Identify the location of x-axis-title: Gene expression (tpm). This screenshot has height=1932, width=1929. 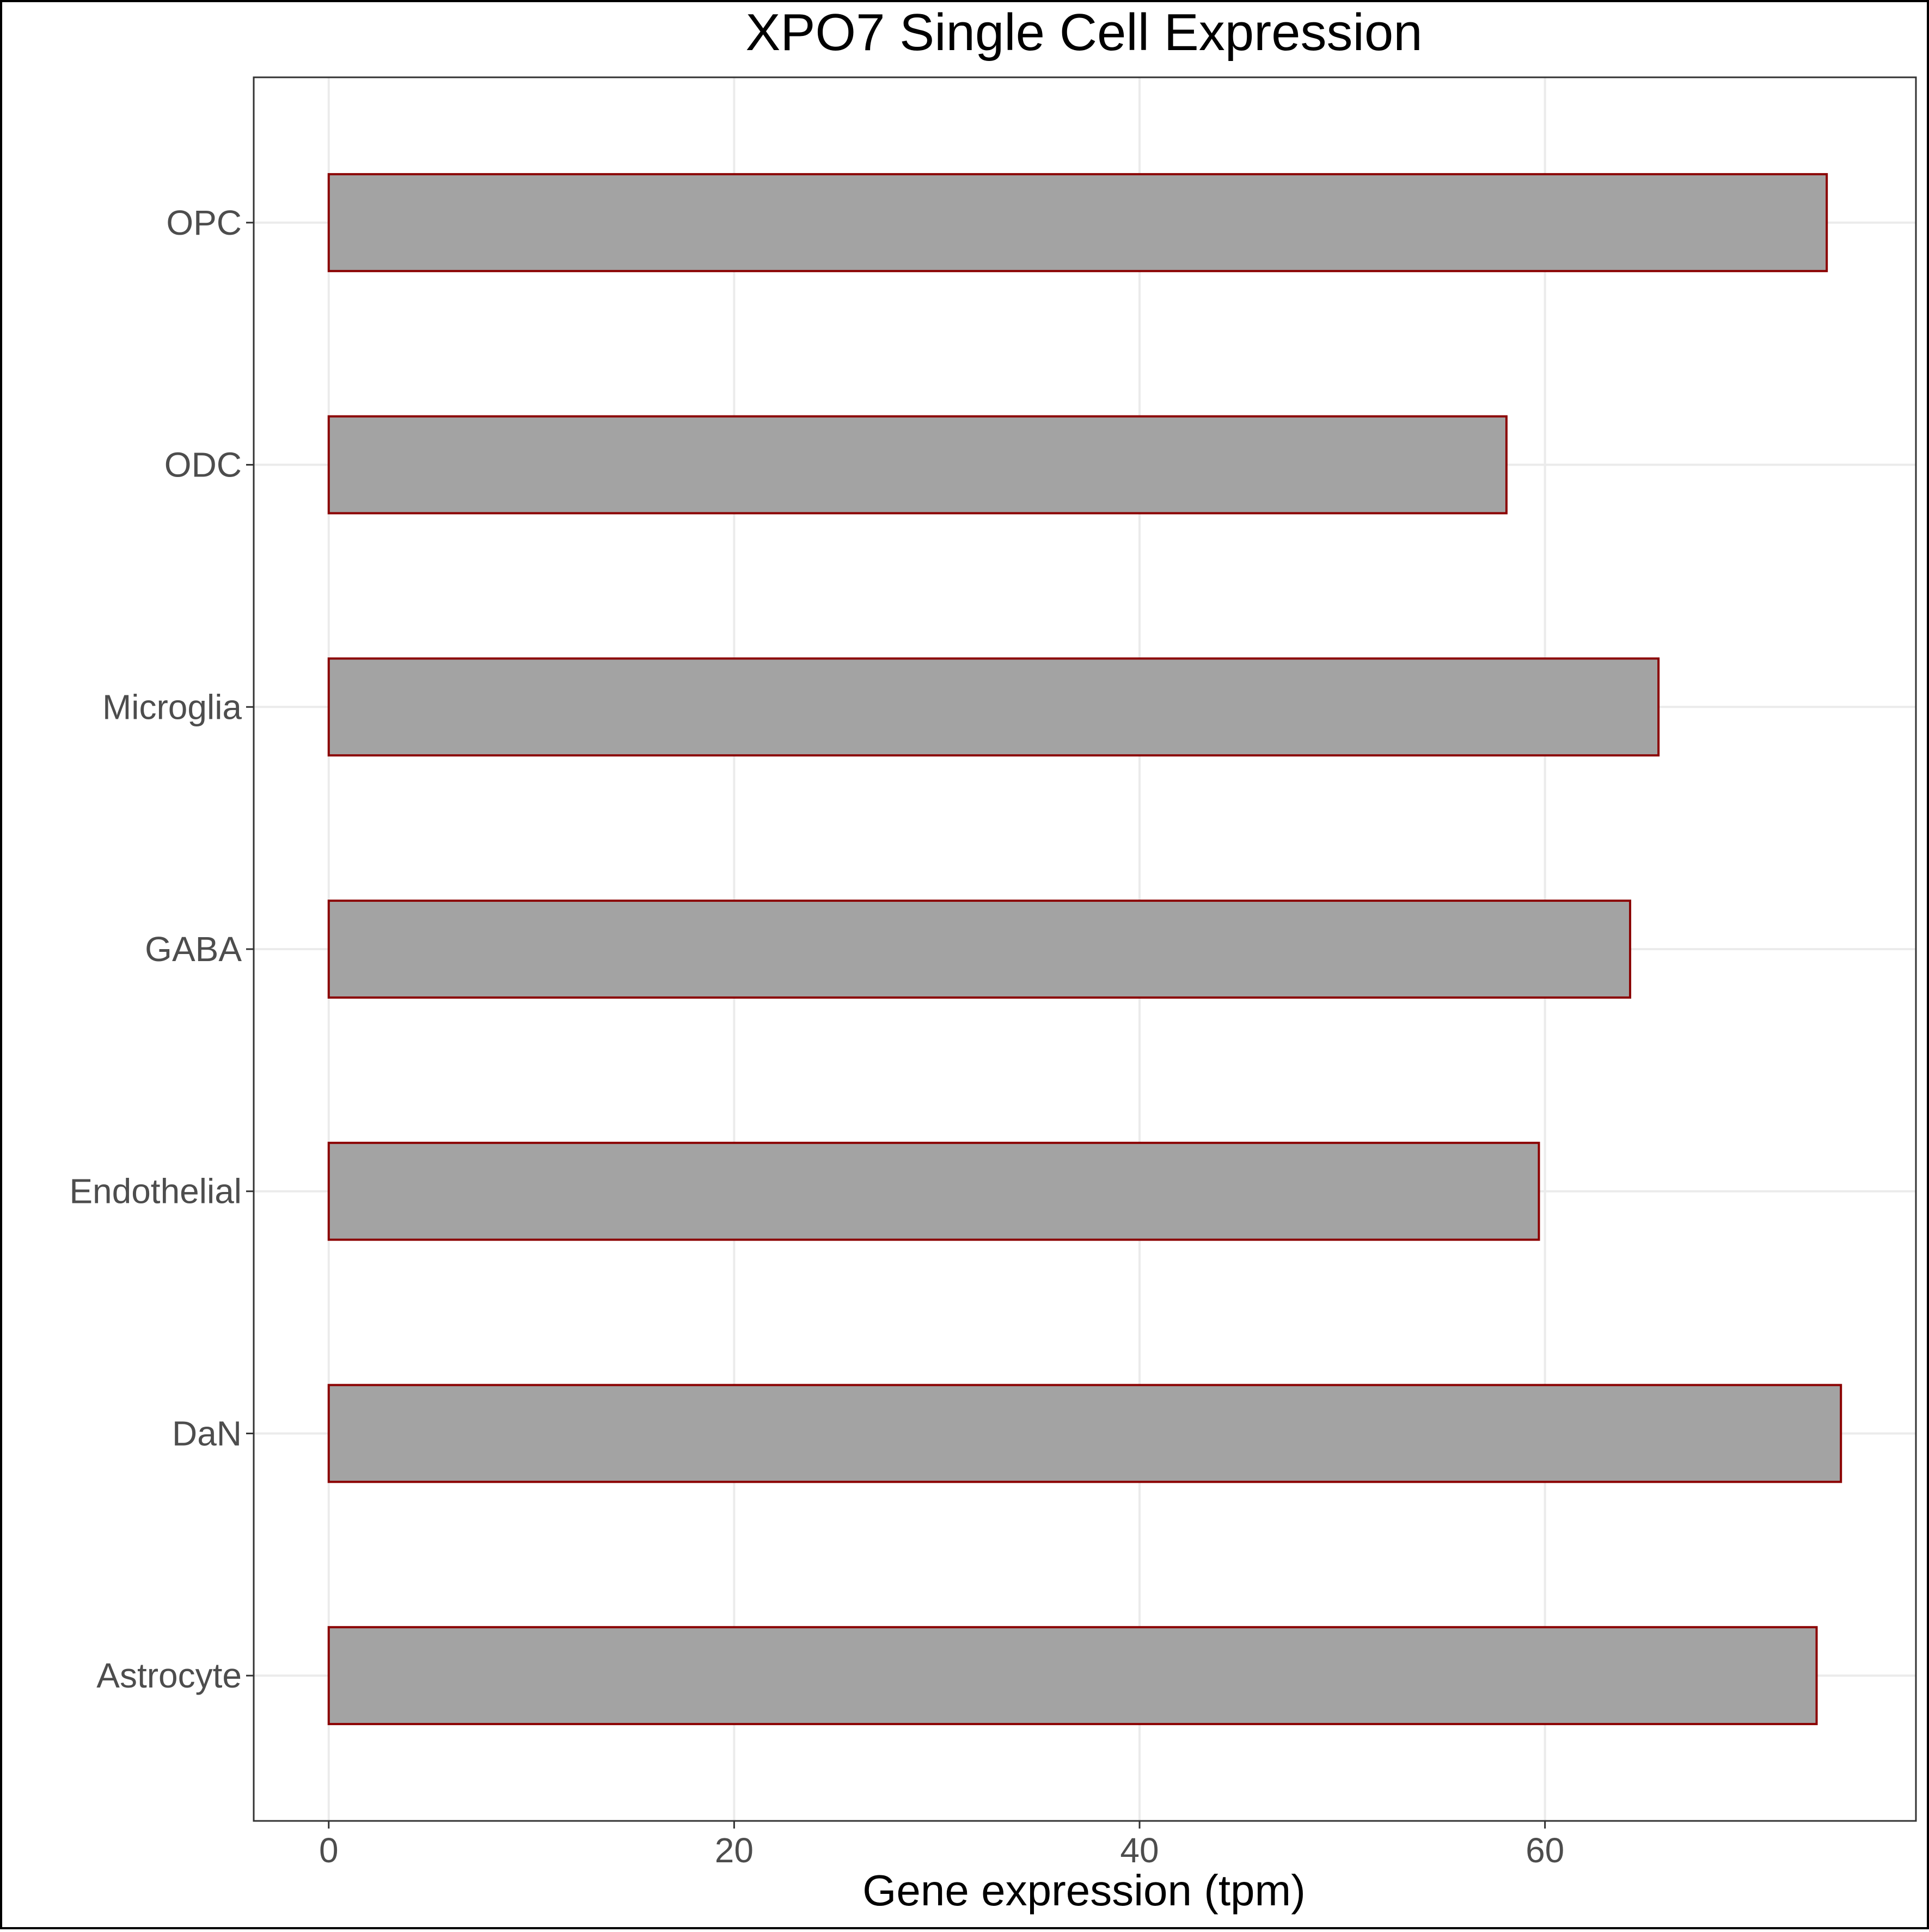
(1084, 1891).